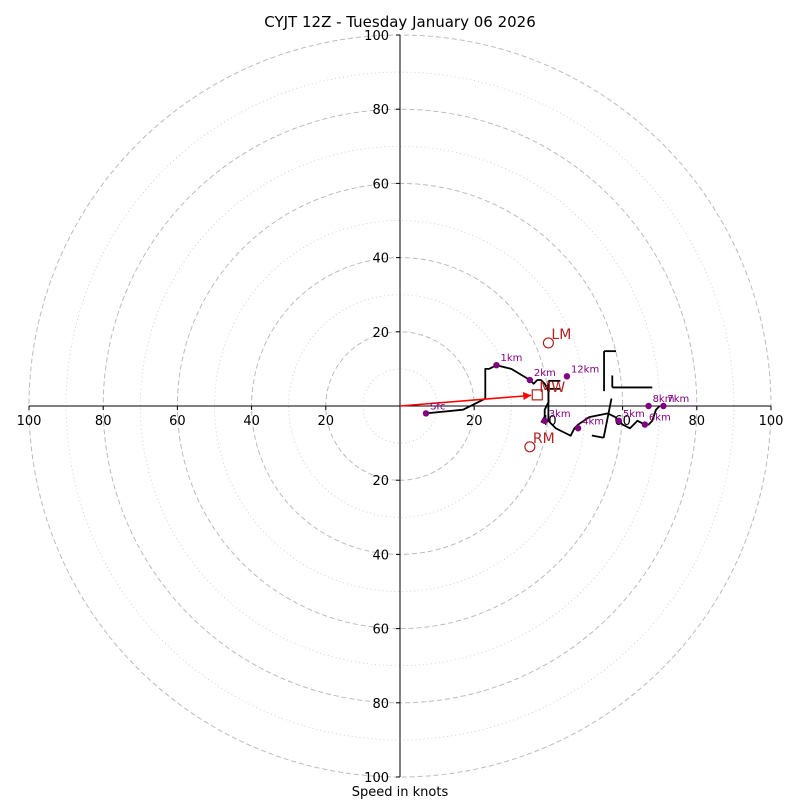  Describe the element at coordinates (585, 369) in the screenshot. I see `height-marker-label: 12km` at that location.